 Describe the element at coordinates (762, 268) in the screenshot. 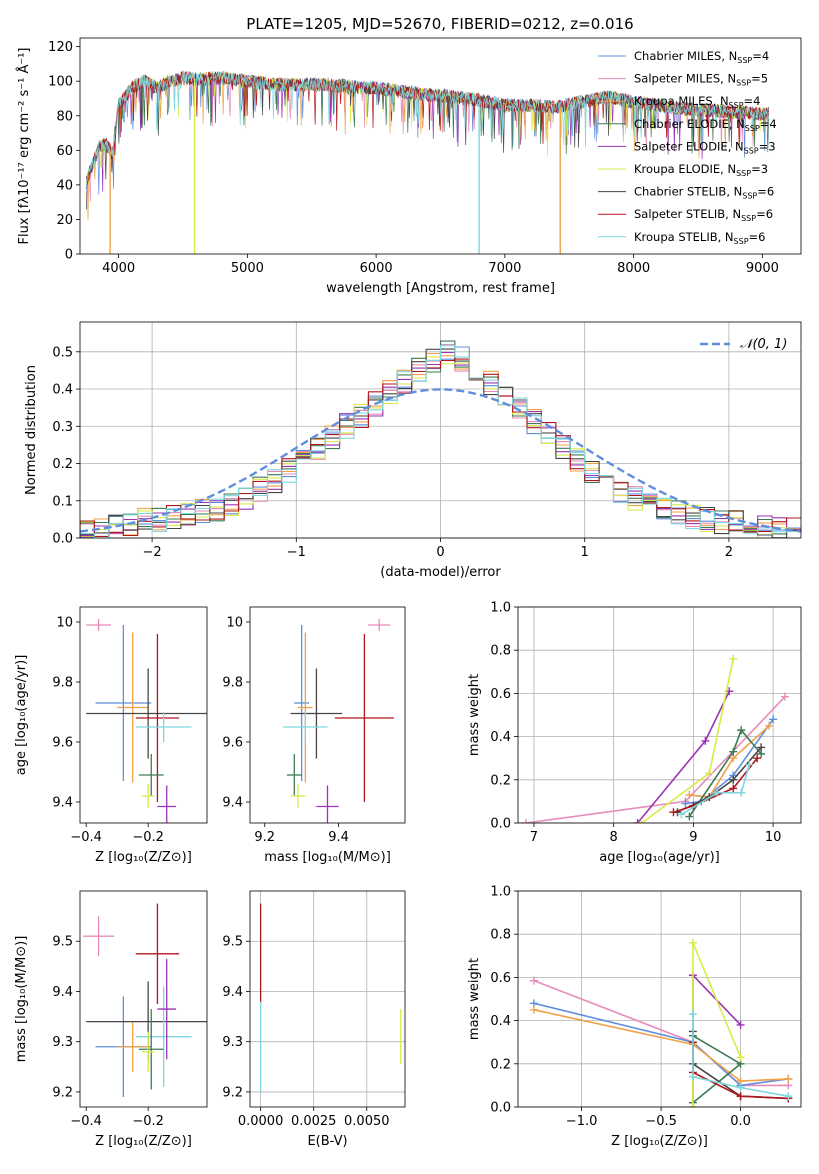

I see `x-tick-label: 9000` at that location.